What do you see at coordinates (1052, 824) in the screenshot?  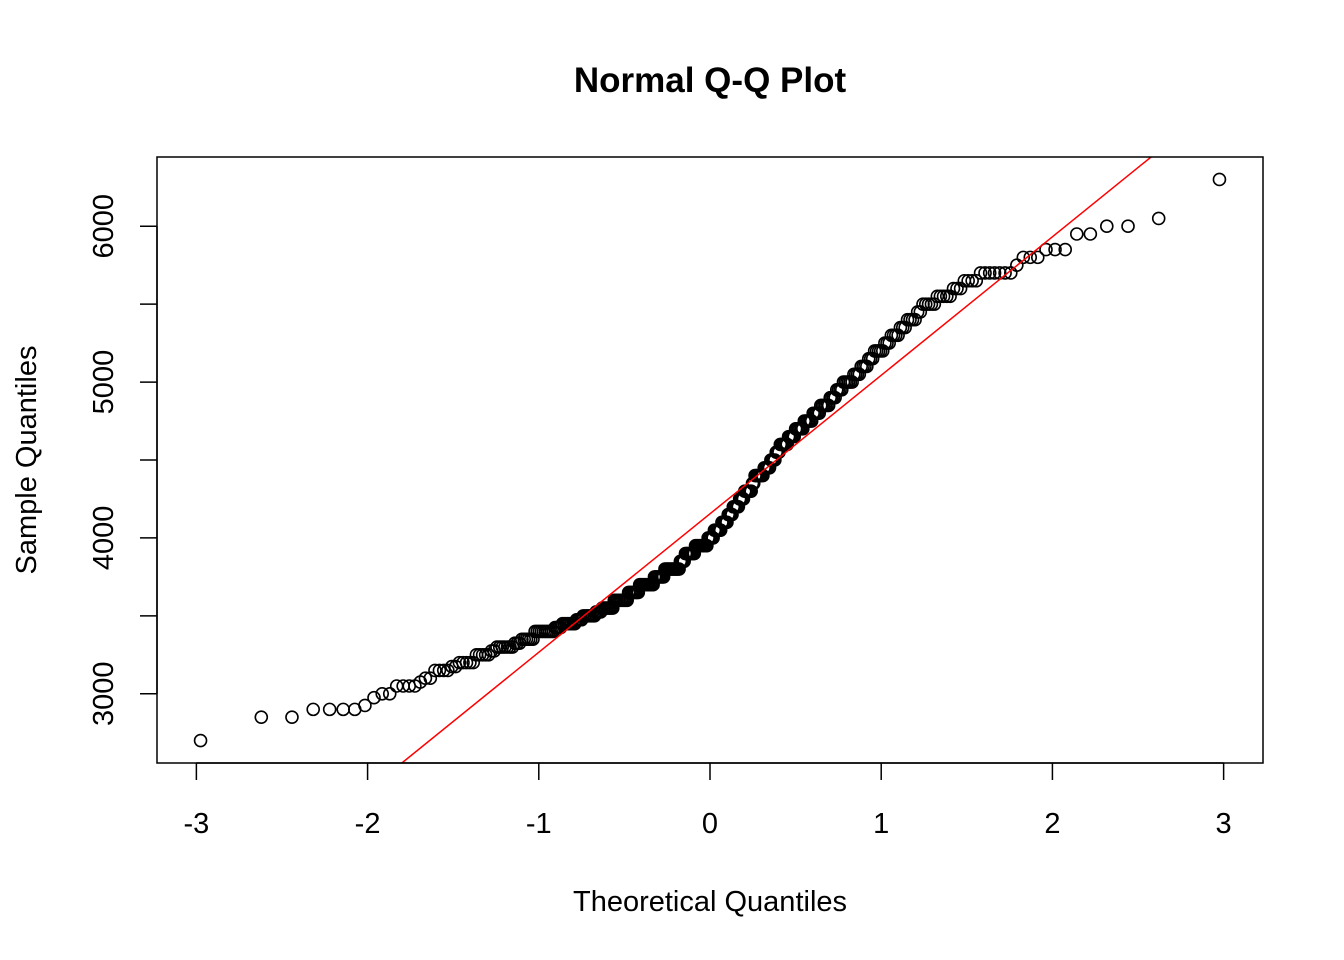 I see `x-tick-label: 2` at bounding box center [1052, 824].